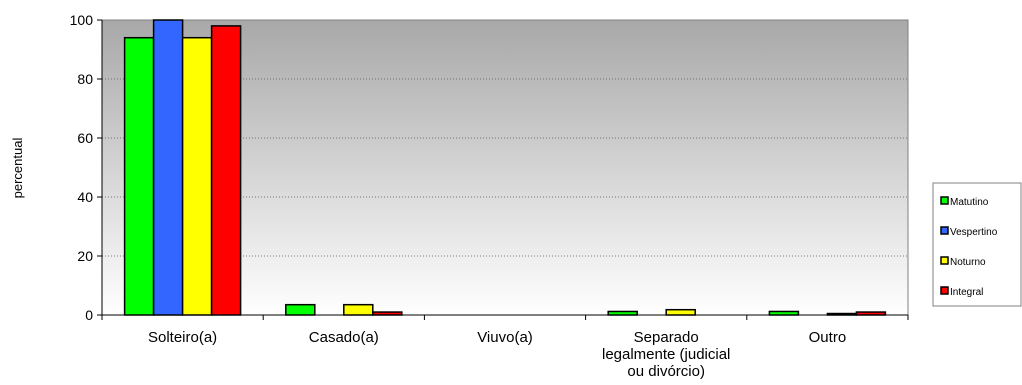  Describe the element at coordinates (666, 354) in the screenshot. I see `x-category-label: Separado legalmente (judicial ou divórcio)` at that location.